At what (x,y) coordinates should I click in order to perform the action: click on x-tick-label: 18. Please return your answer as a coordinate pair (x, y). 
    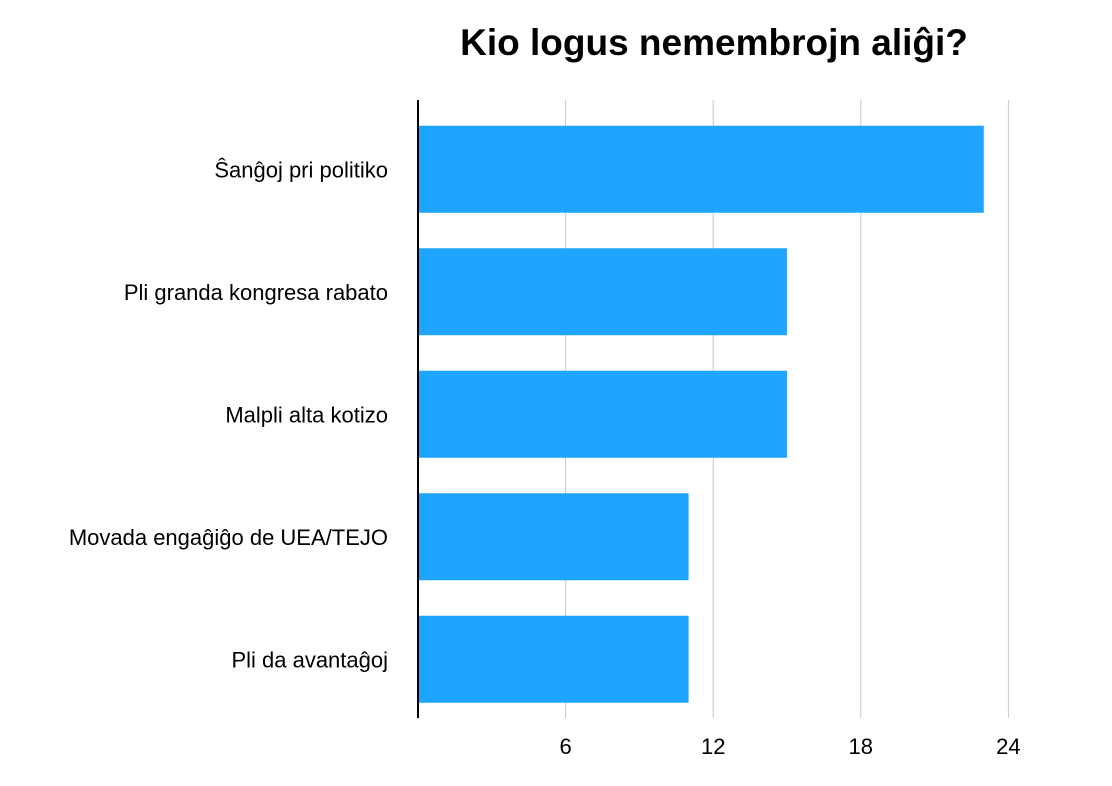
    Looking at the image, I should click on (861, 746).